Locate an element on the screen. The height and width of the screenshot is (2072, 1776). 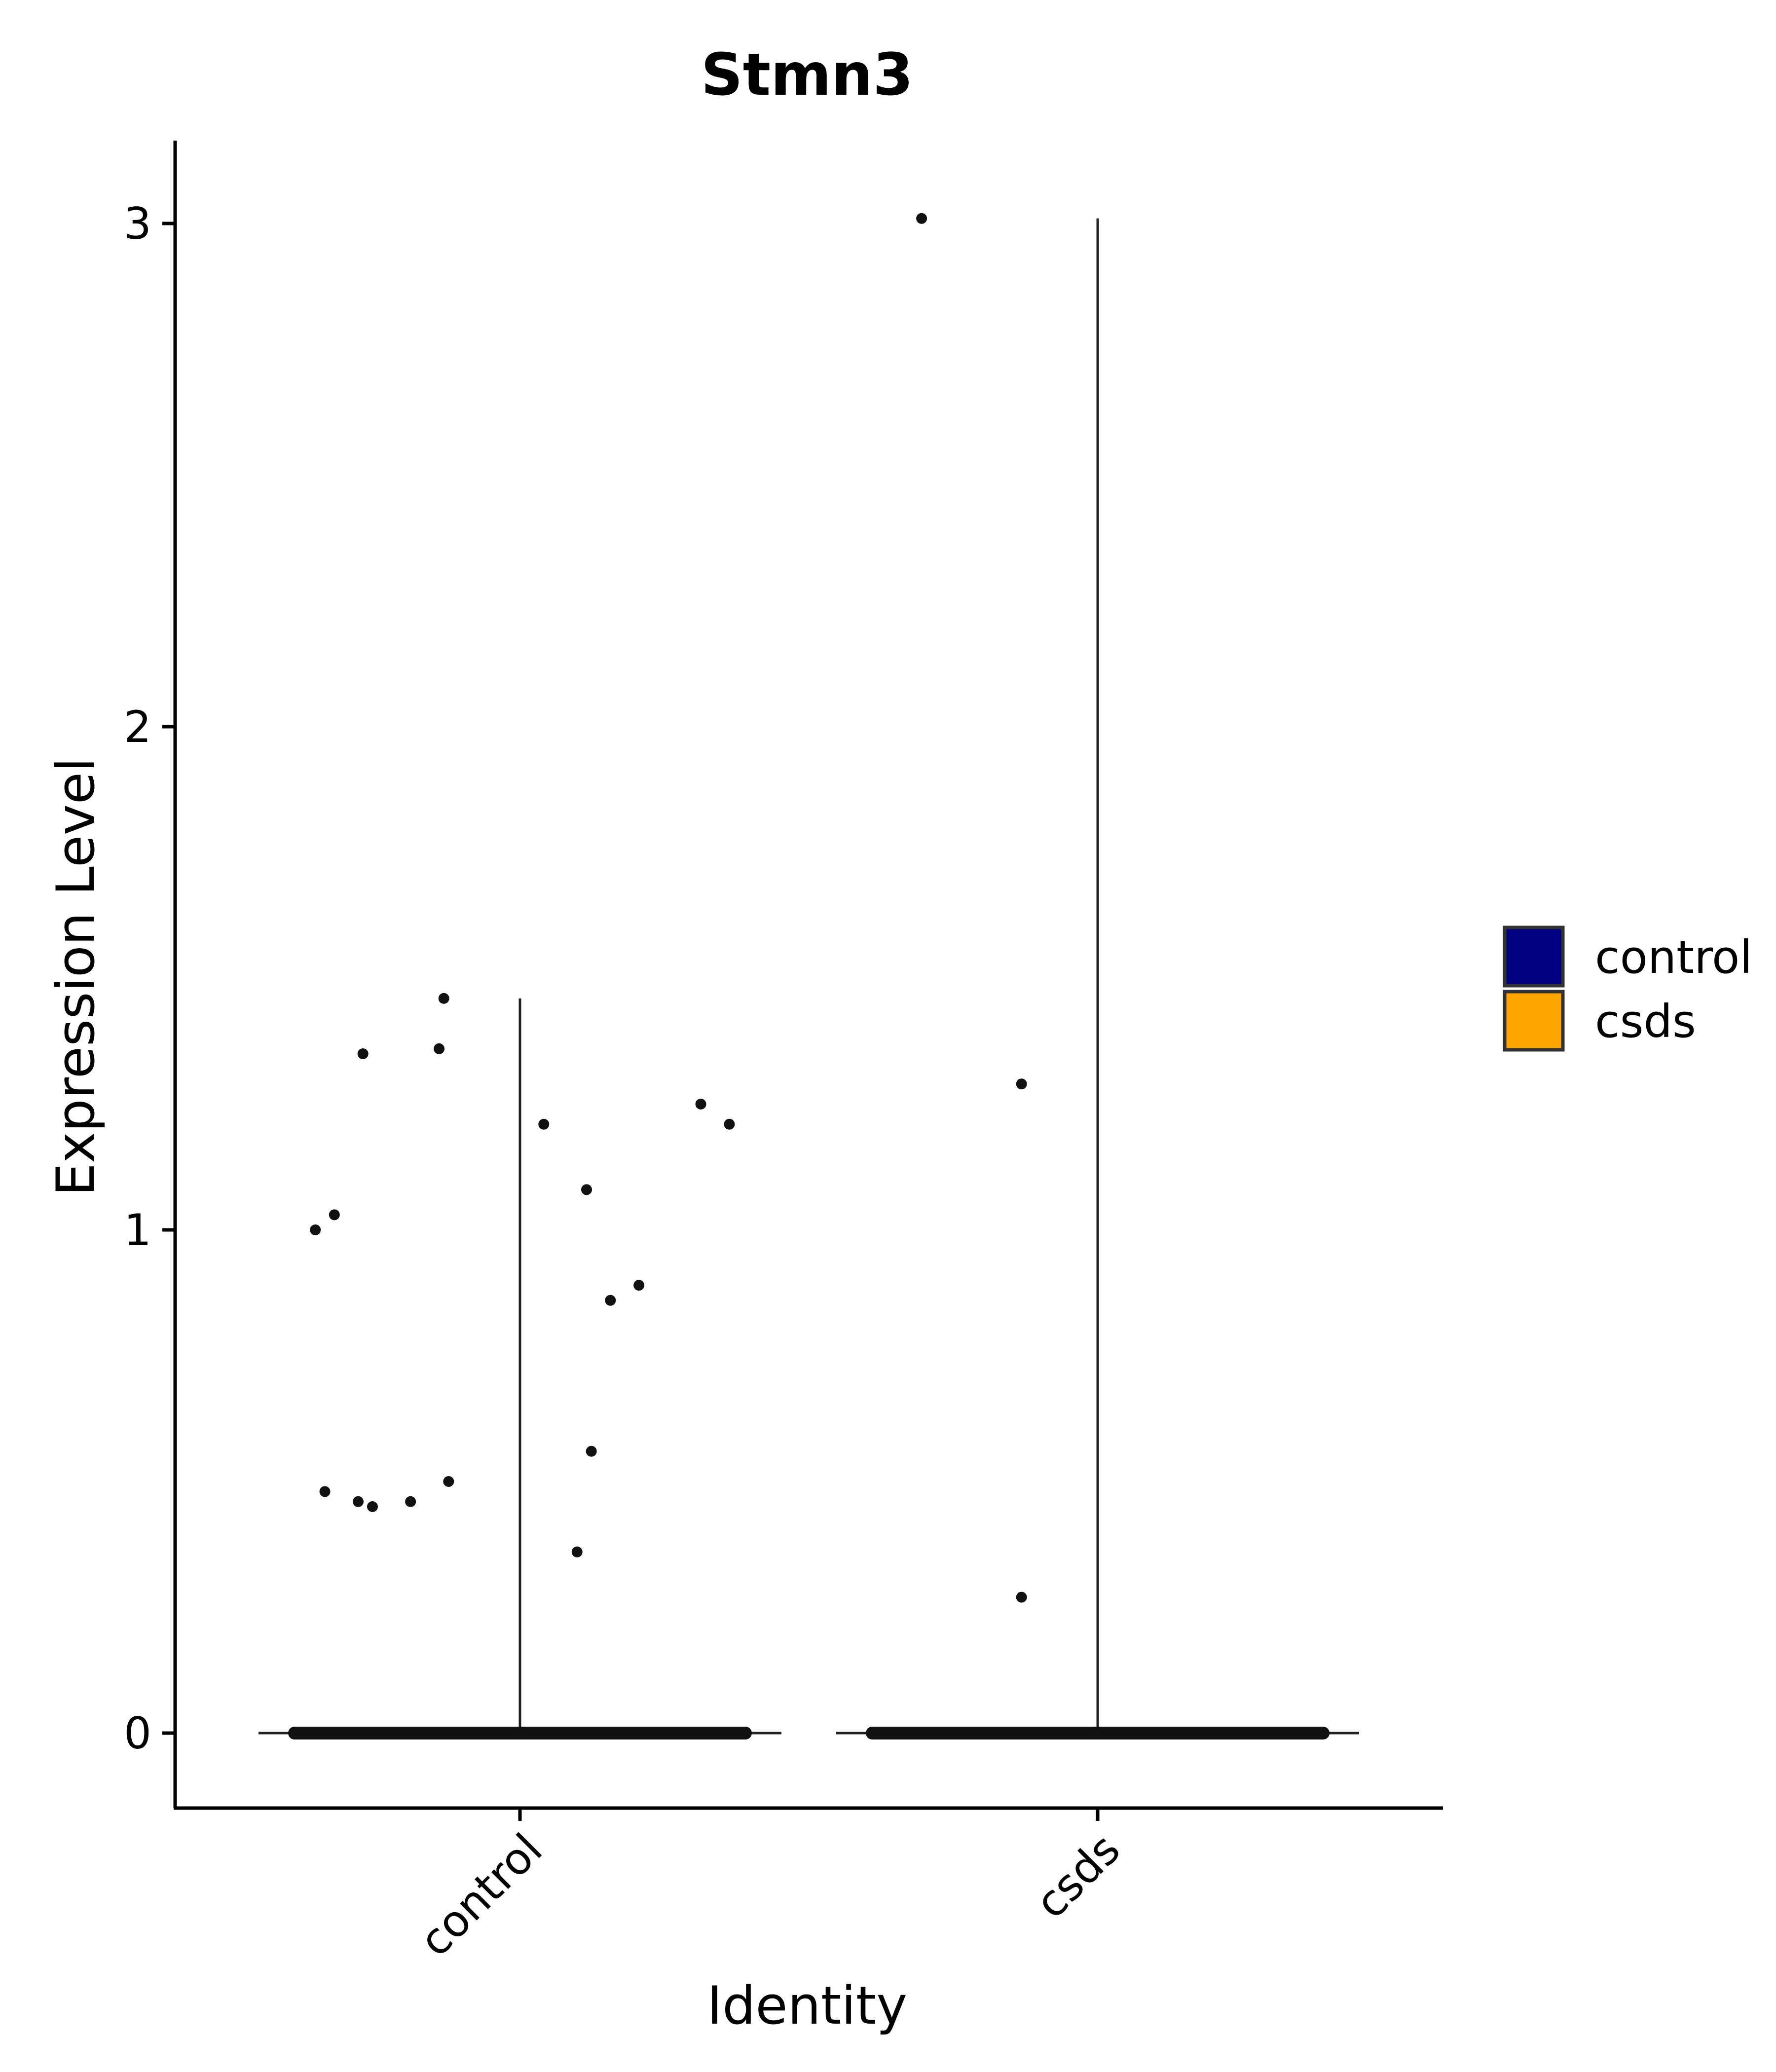
legend: control csds is located at coordinates (1628, 989).